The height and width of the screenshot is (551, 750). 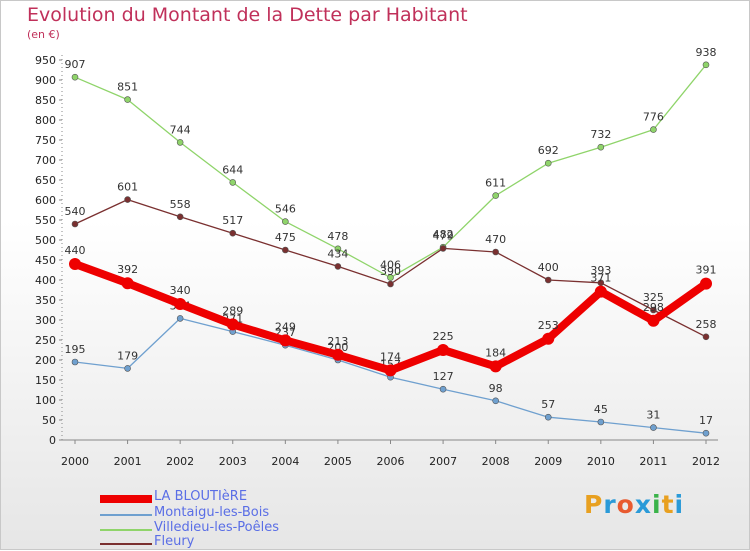 I want to click on data-label: 127, so click(x=443, y=376).